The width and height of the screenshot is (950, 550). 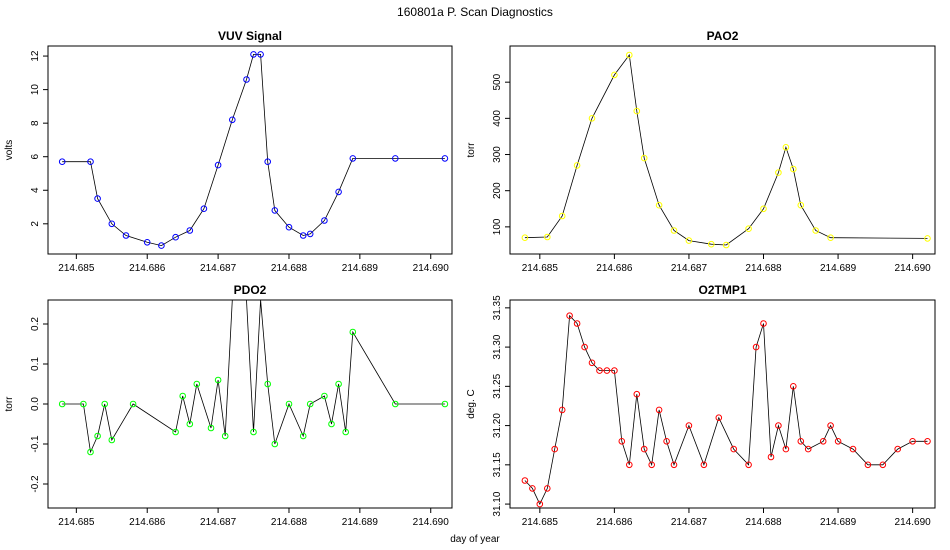 What do you see at coordinates (475, 12) in the screenshot?
I see `figure-title: 160801a P. Scan Diagnostics` at bounding box center [475, 12].